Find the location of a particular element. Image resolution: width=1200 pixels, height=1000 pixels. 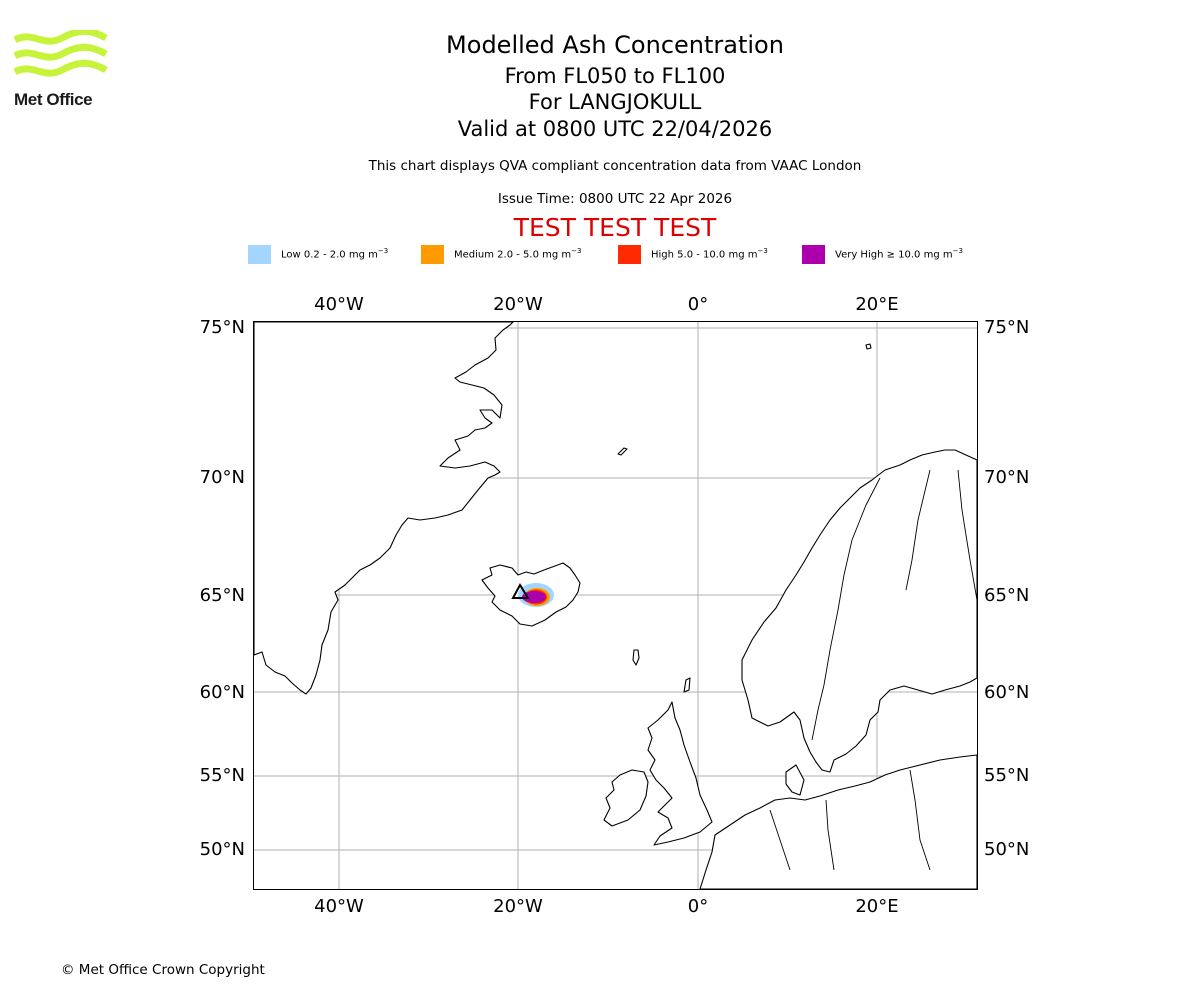

lat-label-left-60n: 60°N is located at coordinates (222, 692).